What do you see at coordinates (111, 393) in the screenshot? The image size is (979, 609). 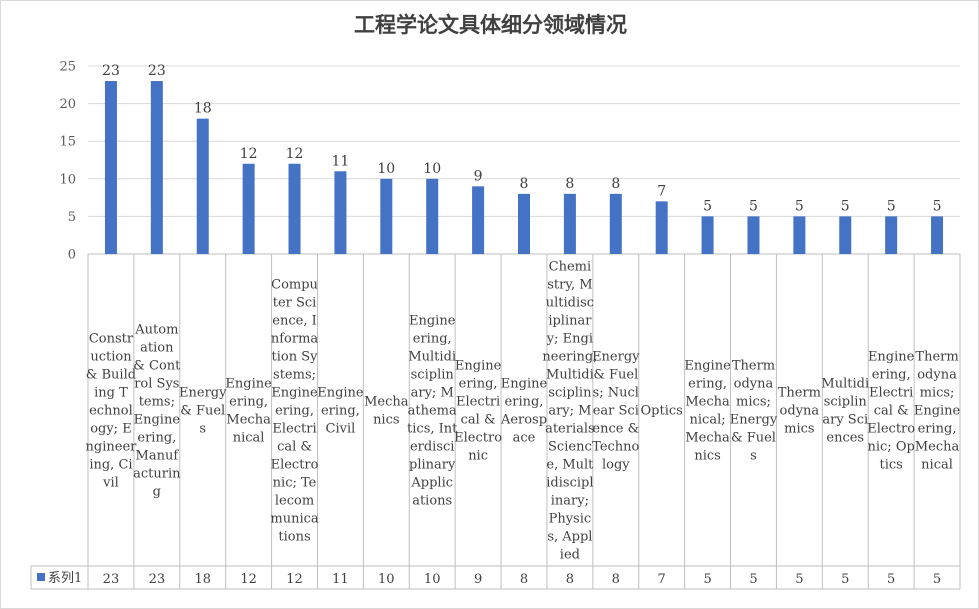 I see `category-label-line: ing T` at bounding box center [111, 393].